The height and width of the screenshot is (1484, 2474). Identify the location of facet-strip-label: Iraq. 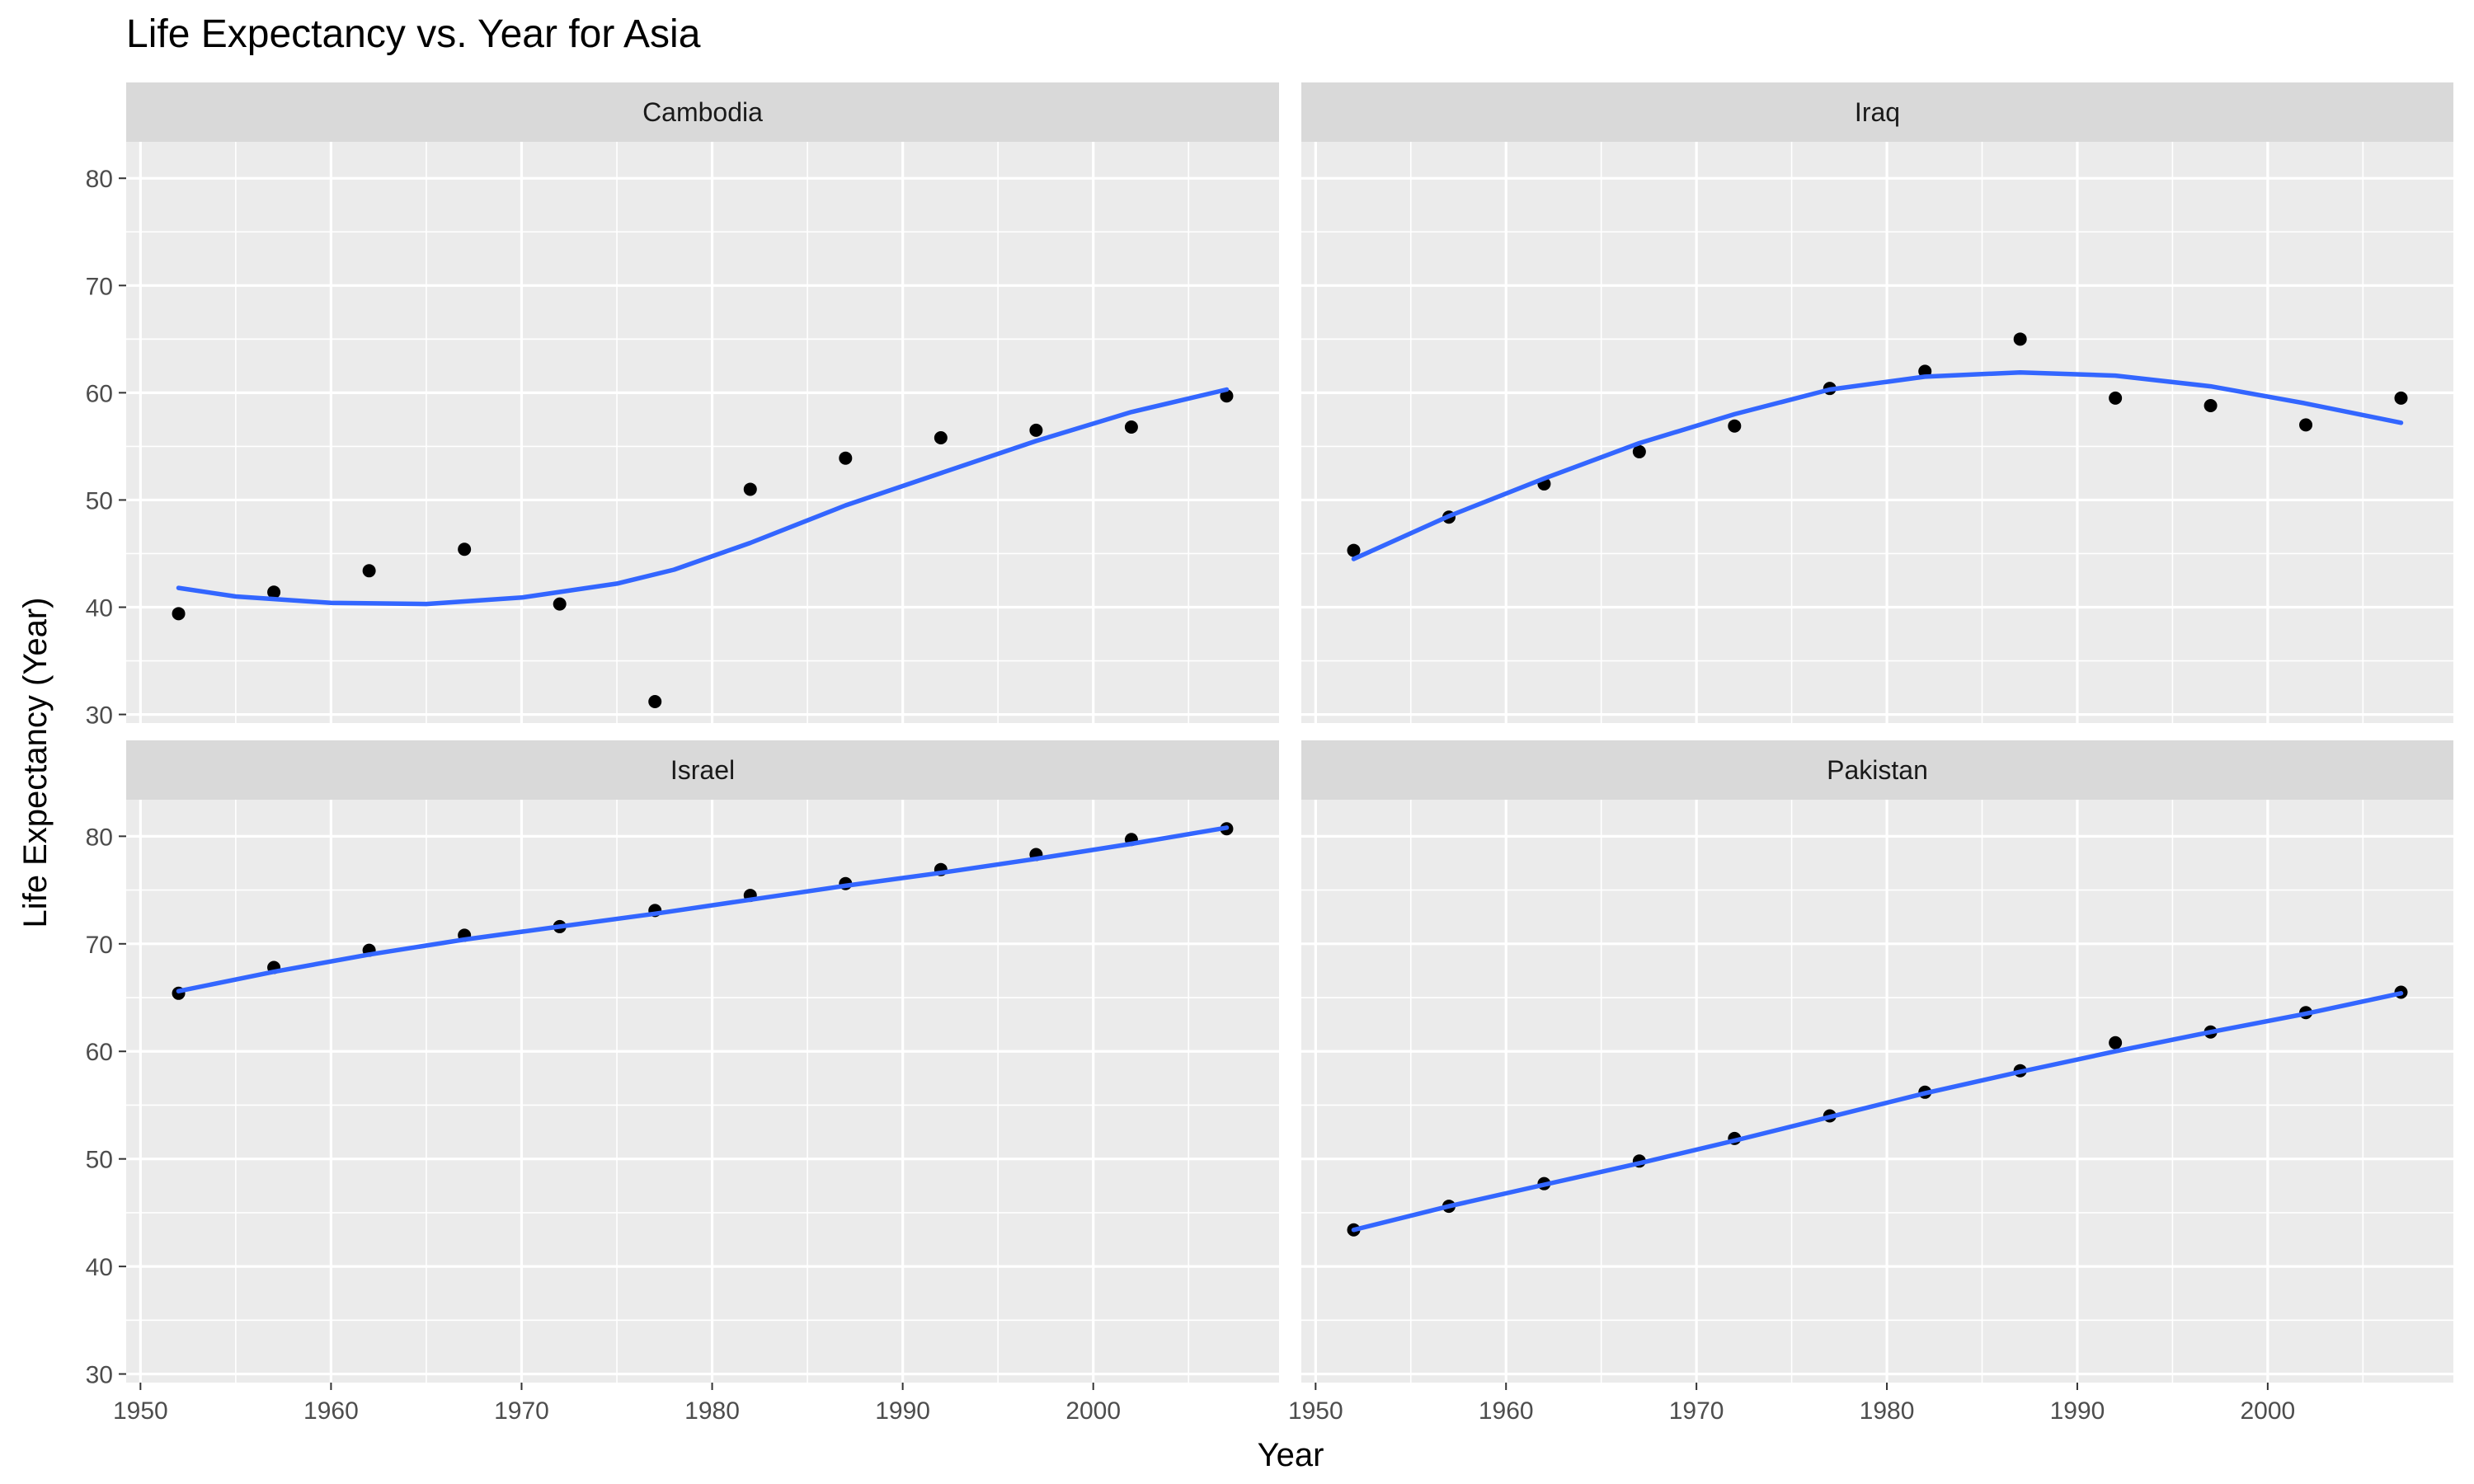
(1877, 112).